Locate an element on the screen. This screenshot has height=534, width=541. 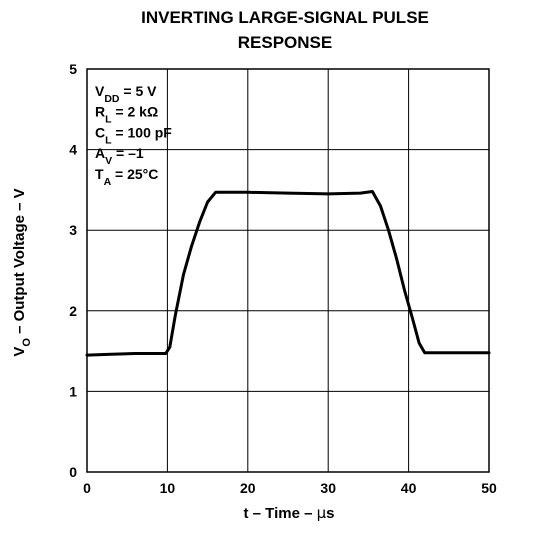
condition-symbol: A is located at coordinates (100, 153).